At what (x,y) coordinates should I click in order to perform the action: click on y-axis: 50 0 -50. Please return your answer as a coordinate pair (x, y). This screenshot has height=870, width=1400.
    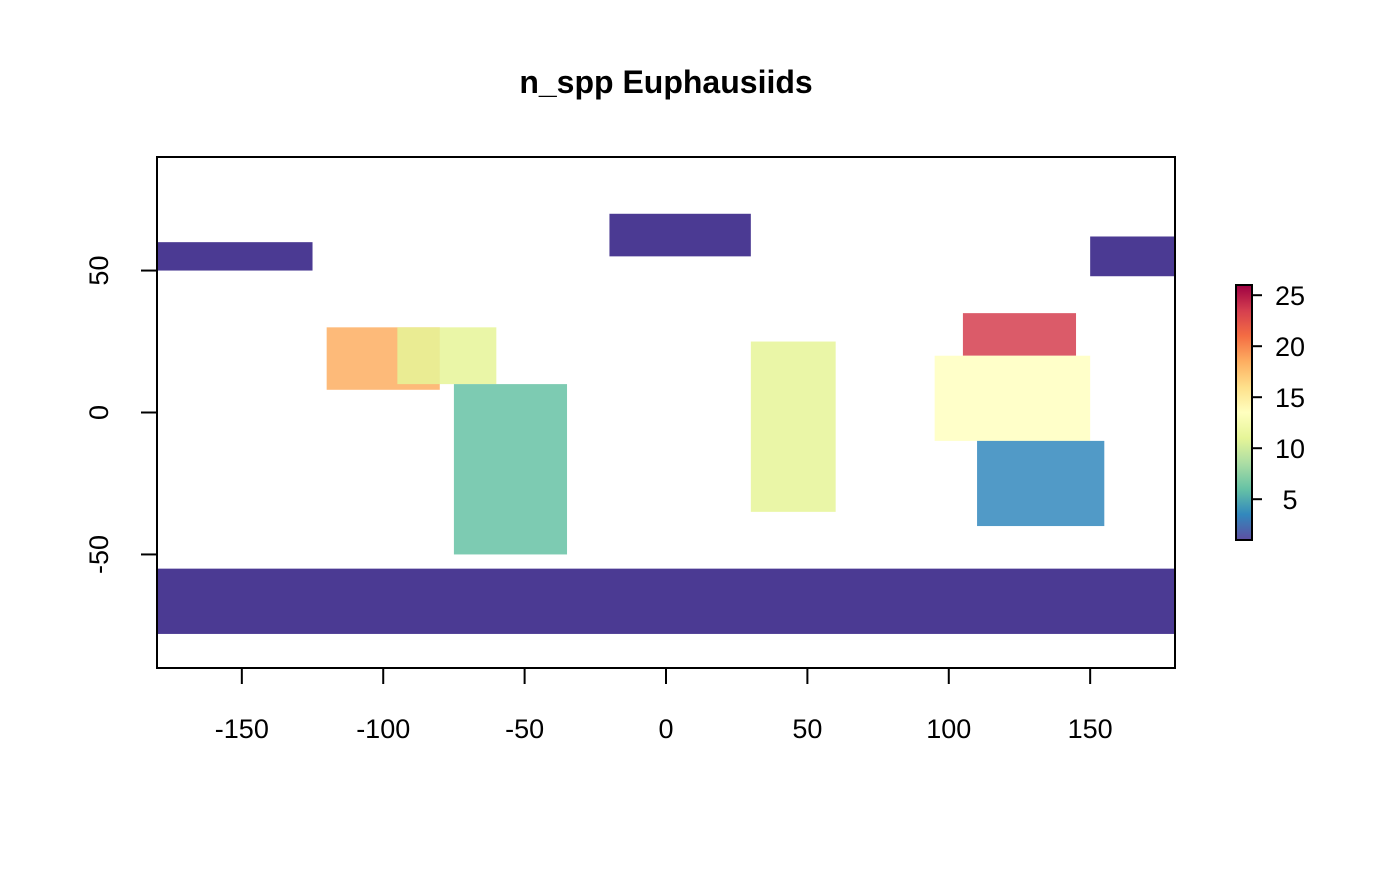
    Looking at the image, I should click on (120, 415).